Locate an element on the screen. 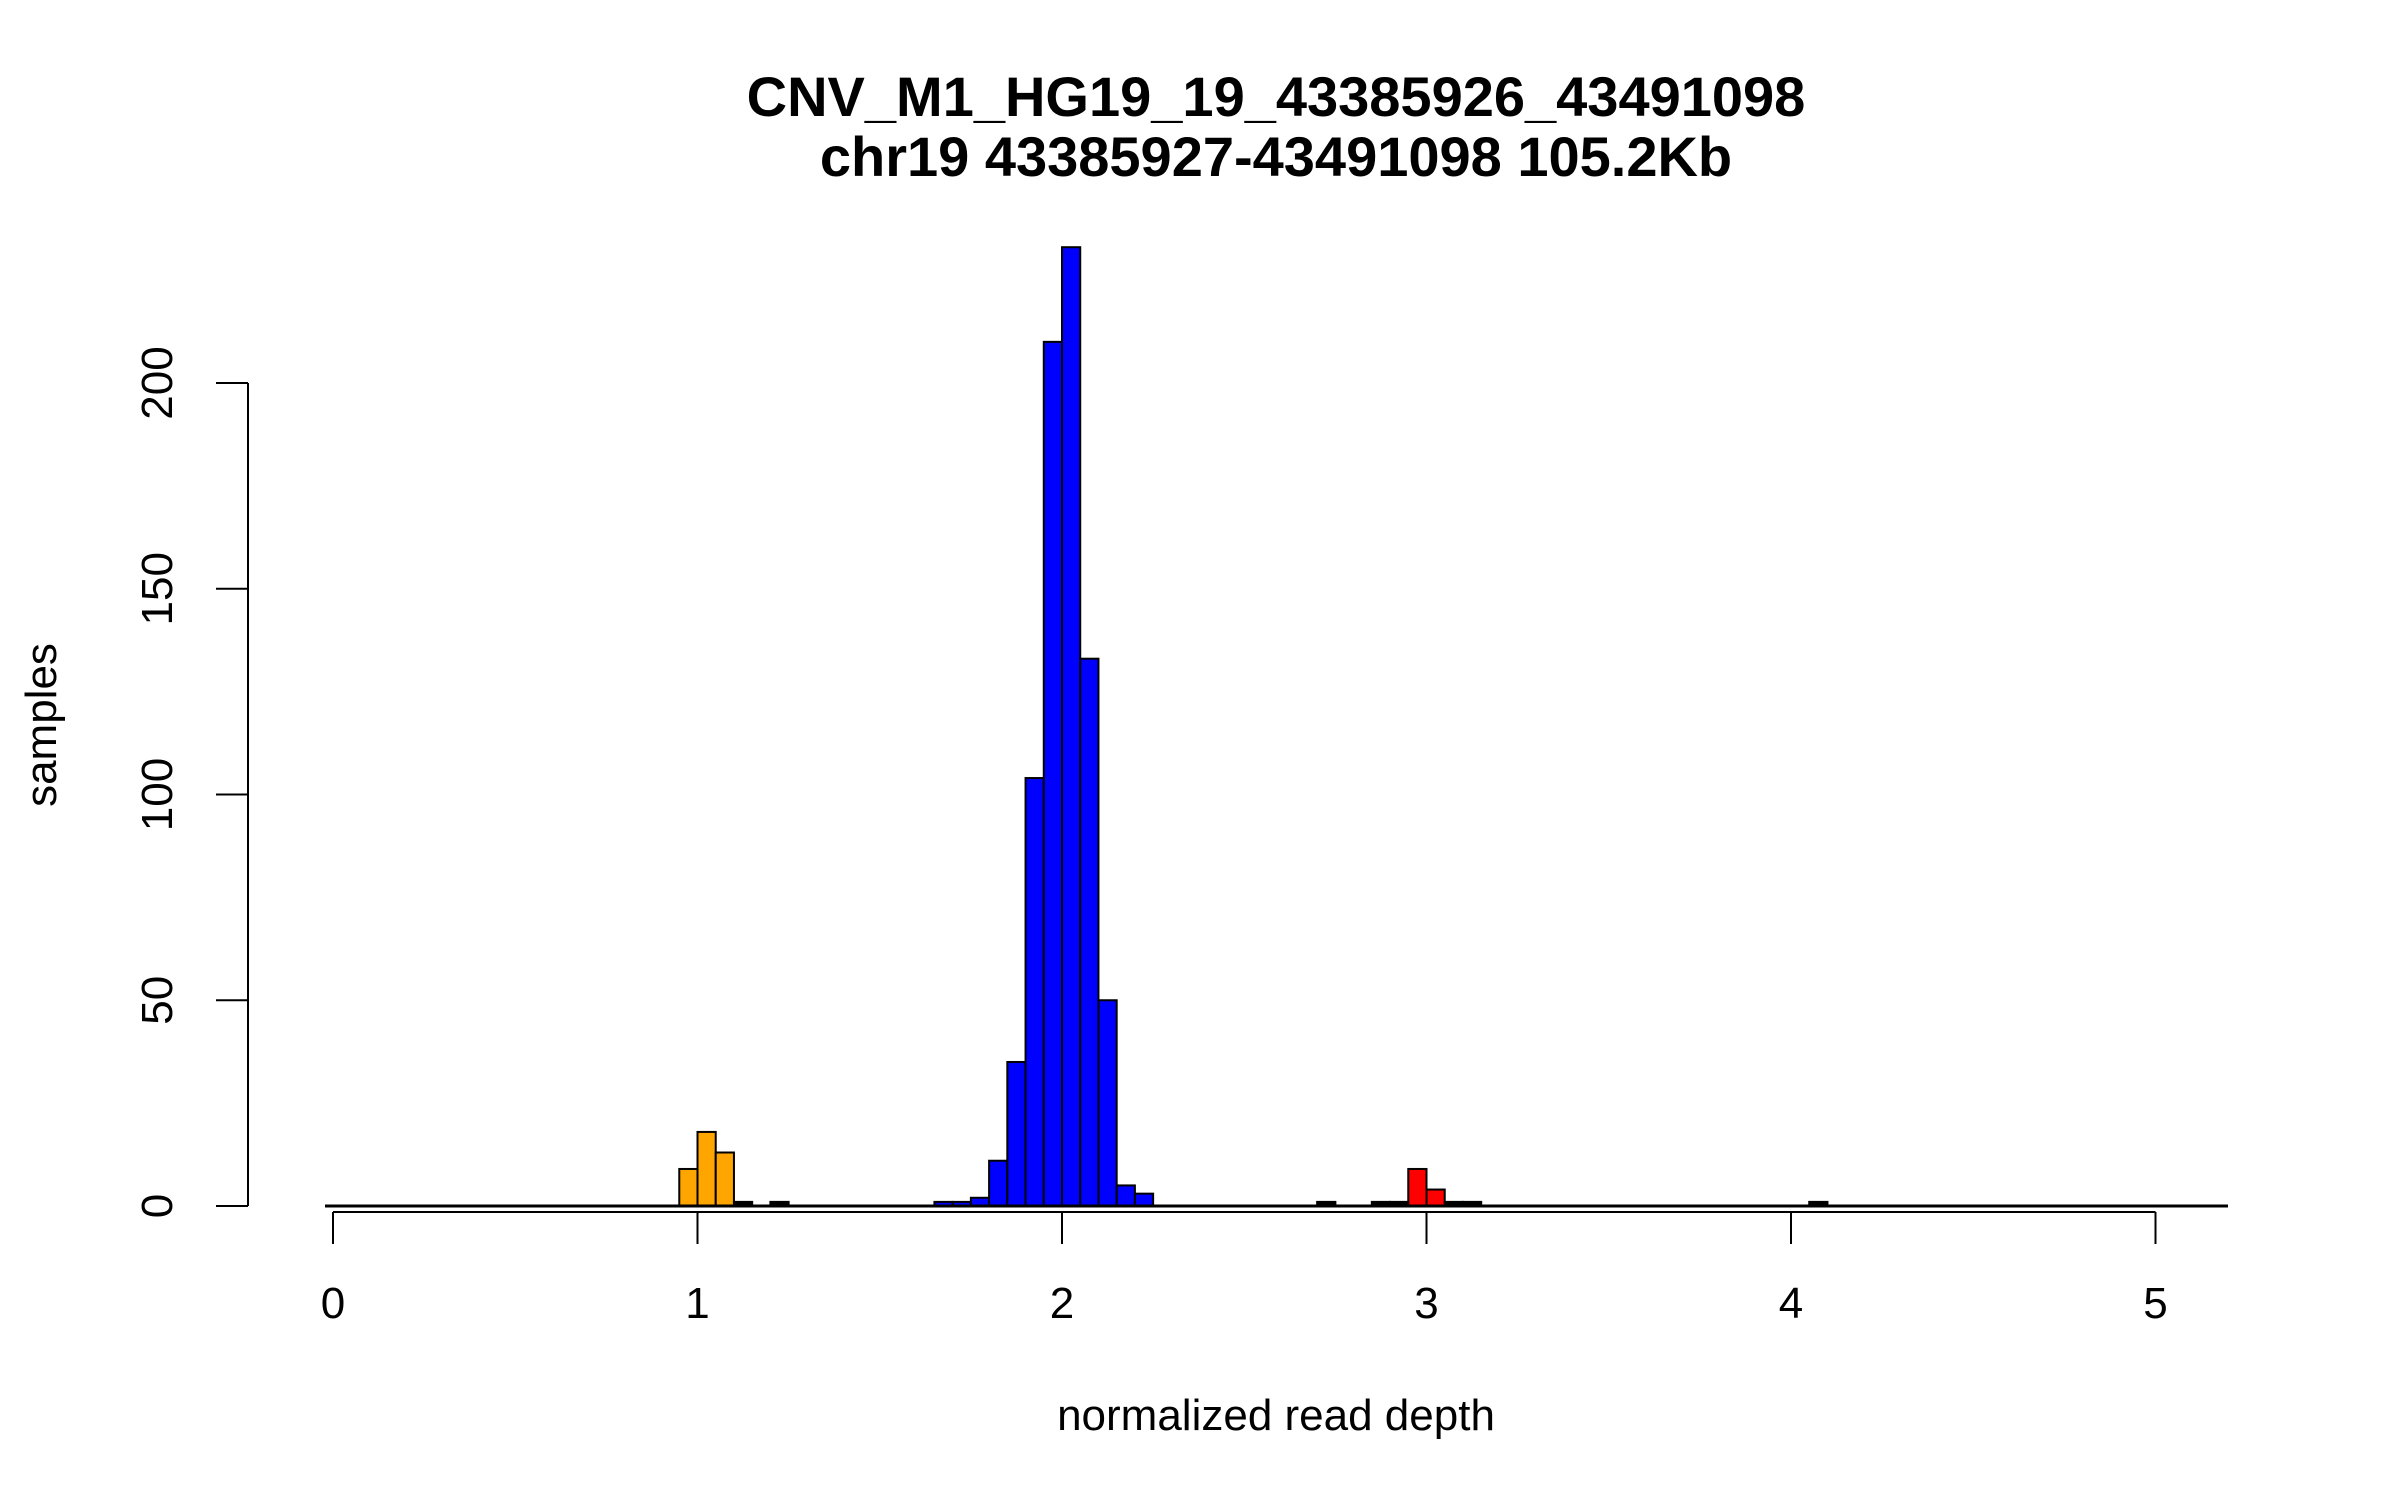 The image size is (2400, 1505). x-tick-label-0: 0 is located at coordinates (333, 1303).